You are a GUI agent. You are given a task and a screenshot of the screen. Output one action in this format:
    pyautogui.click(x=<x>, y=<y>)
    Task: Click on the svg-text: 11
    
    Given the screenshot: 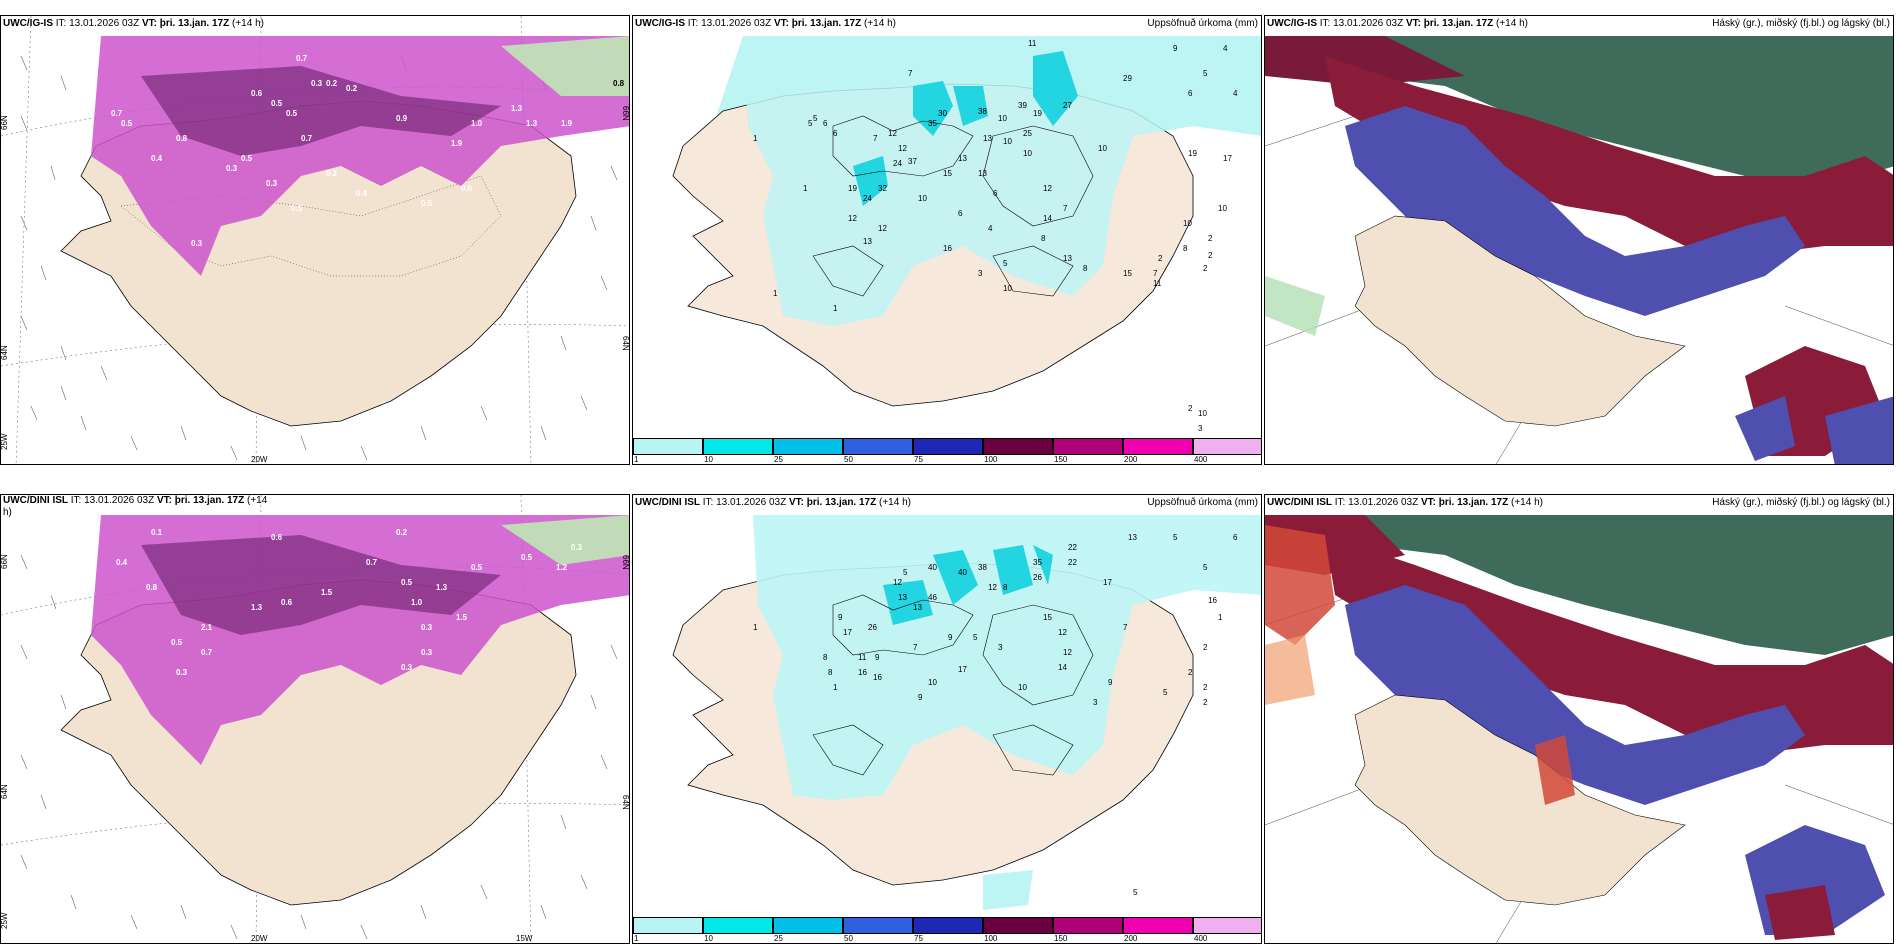 What is the action you would take?
    pyautogui.click(x=1157, y=283)
    